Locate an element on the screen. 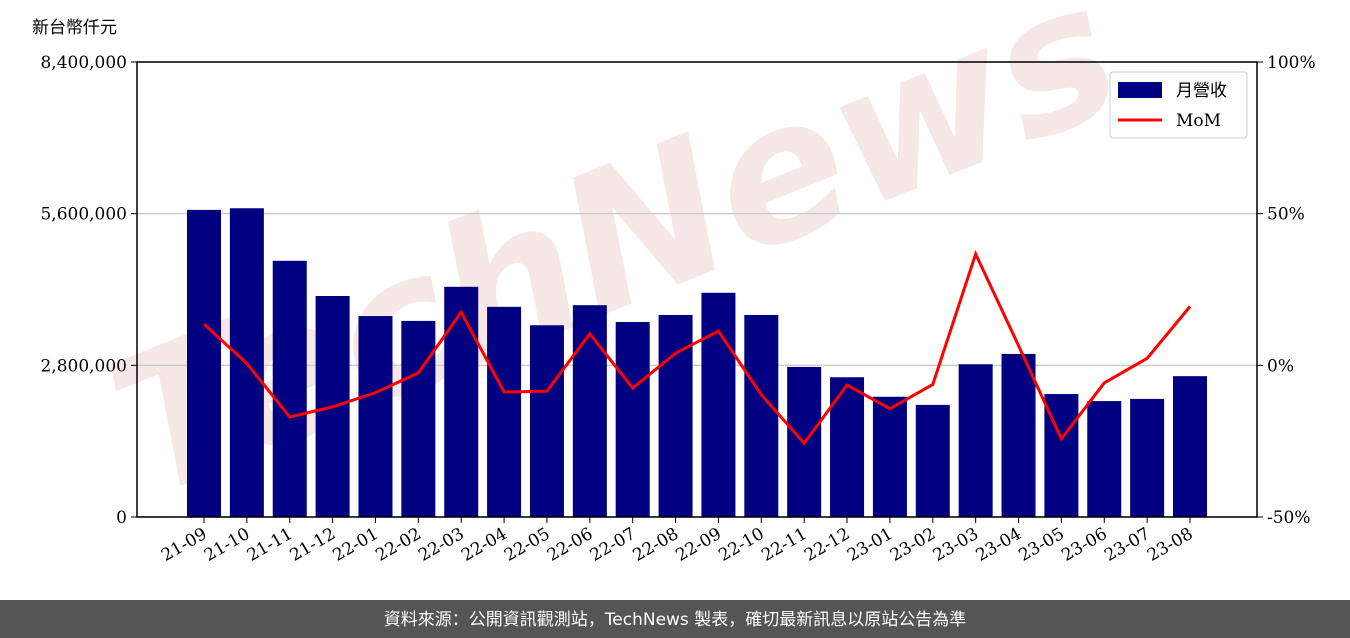 The width and height of the screenshot is (1350, 638). x-tick-label: 22-02 is located at coordinates (398, 545).